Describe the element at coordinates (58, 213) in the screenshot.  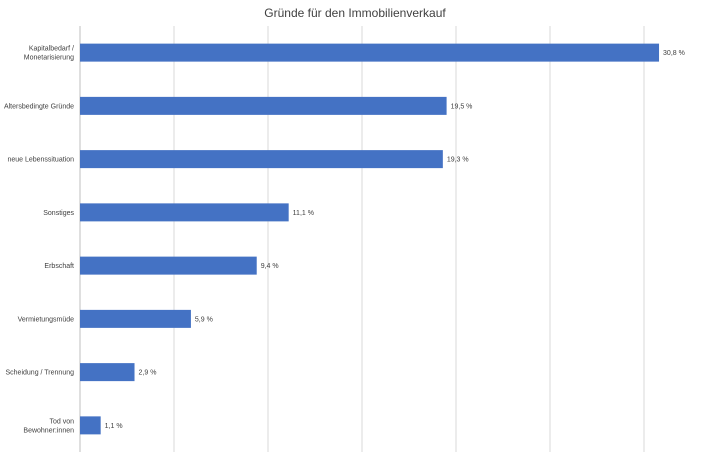
I see `category-label: Sonstiges` at that location.